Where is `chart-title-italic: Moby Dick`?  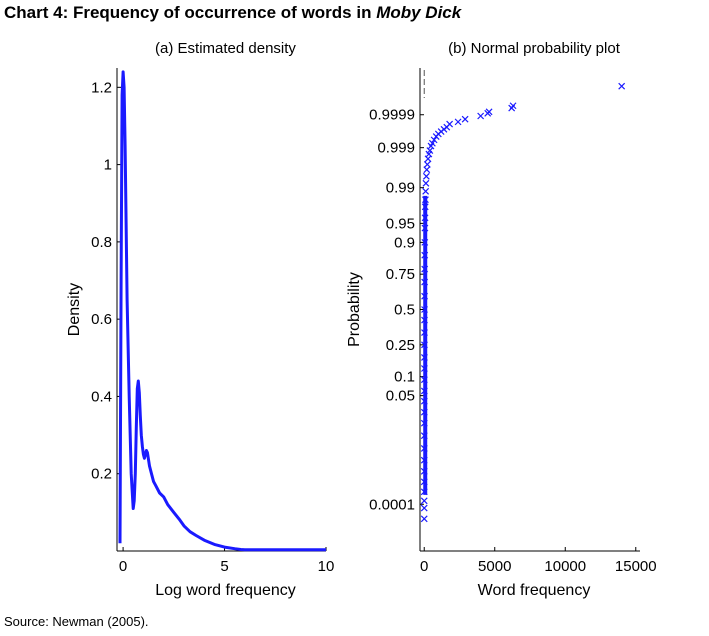
chart-title-italic: Moby Dick is located at coordinates (419, 12).